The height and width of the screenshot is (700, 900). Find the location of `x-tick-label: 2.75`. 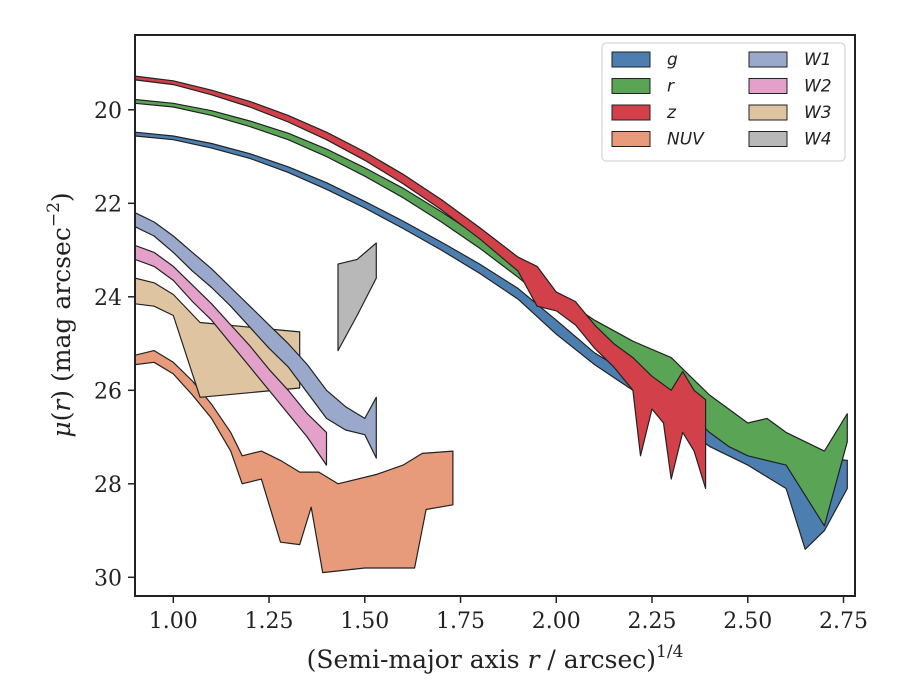

x-tick-label: 2.75 is located at coordinates (843, 621).